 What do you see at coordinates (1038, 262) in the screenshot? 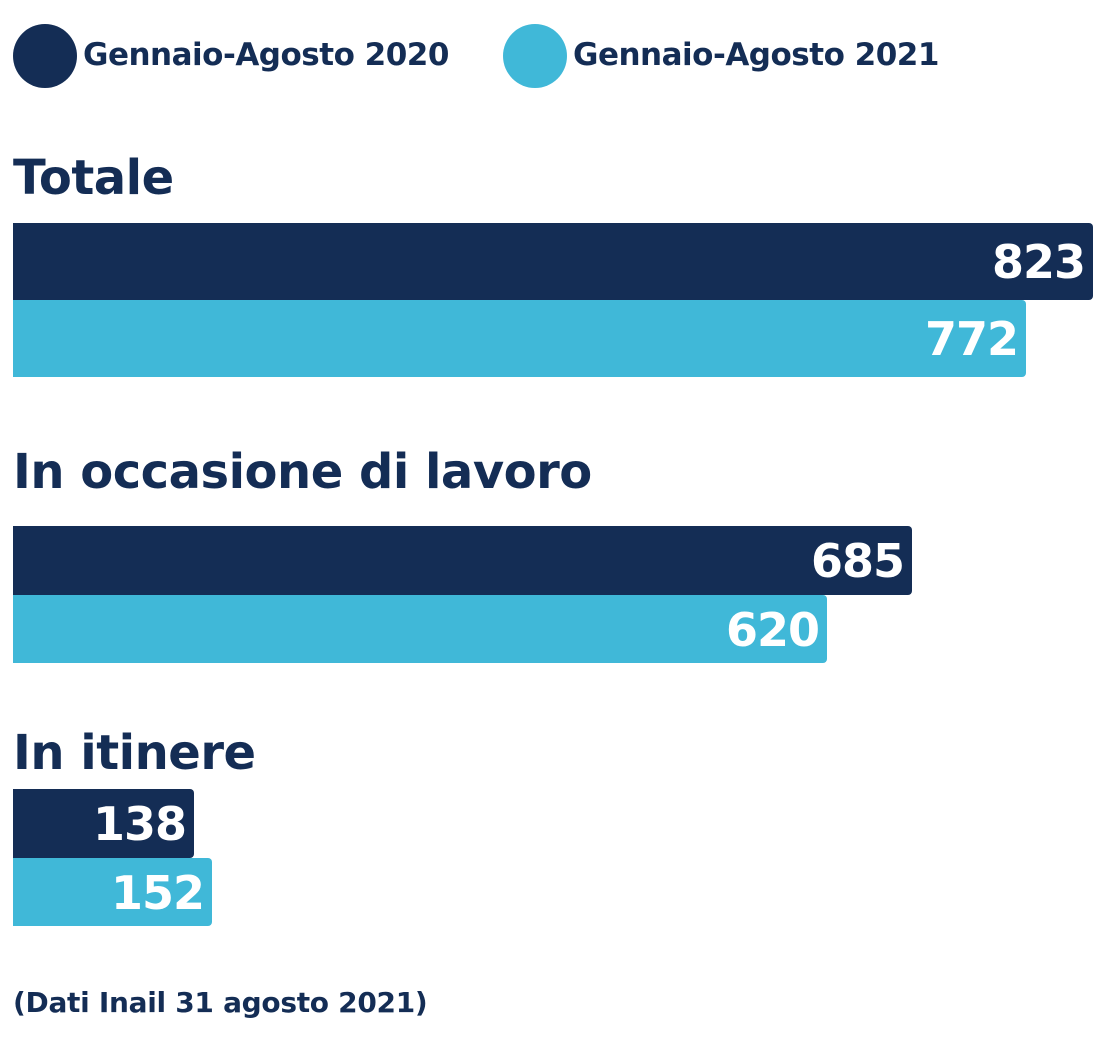
I see `bar-value-totale-2020: 823` at bounding box center [1038, 262].